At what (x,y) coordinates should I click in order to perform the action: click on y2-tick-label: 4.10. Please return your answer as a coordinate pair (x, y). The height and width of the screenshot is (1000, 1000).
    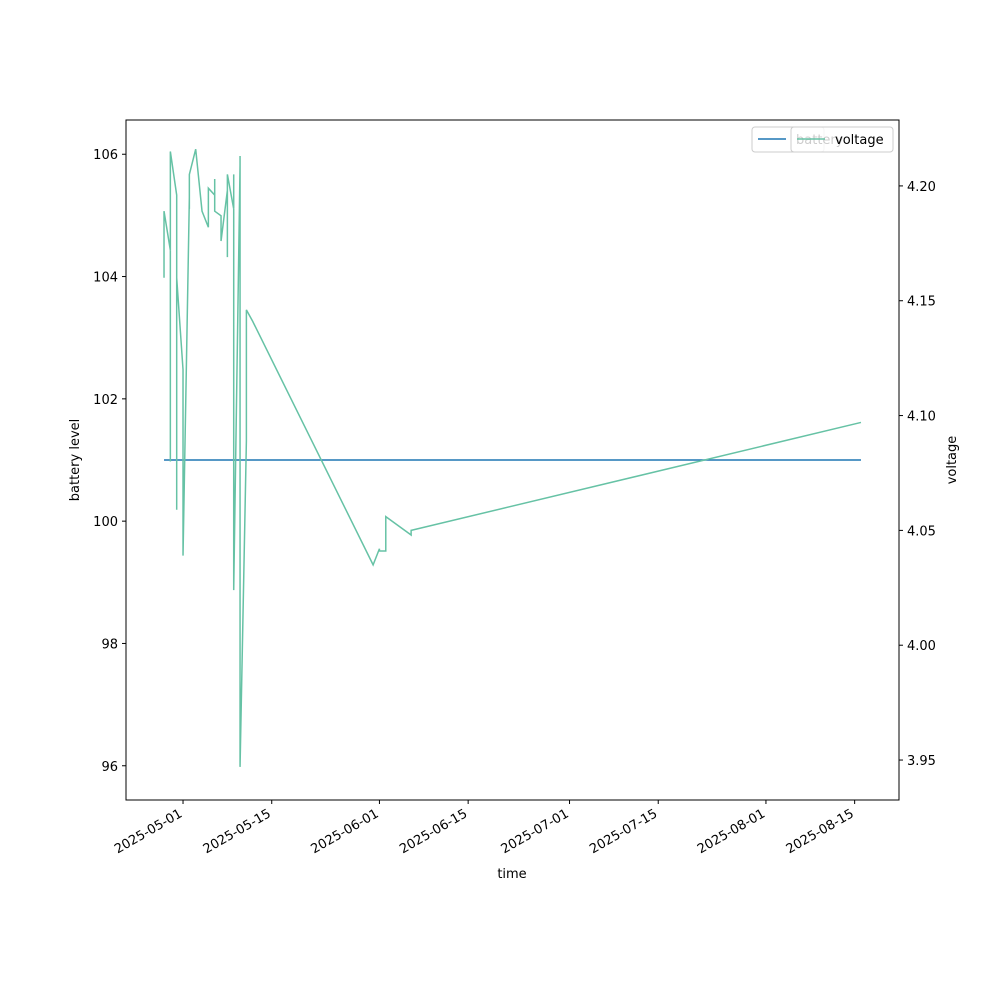
    Looking at the image, I should click on (921, 417).